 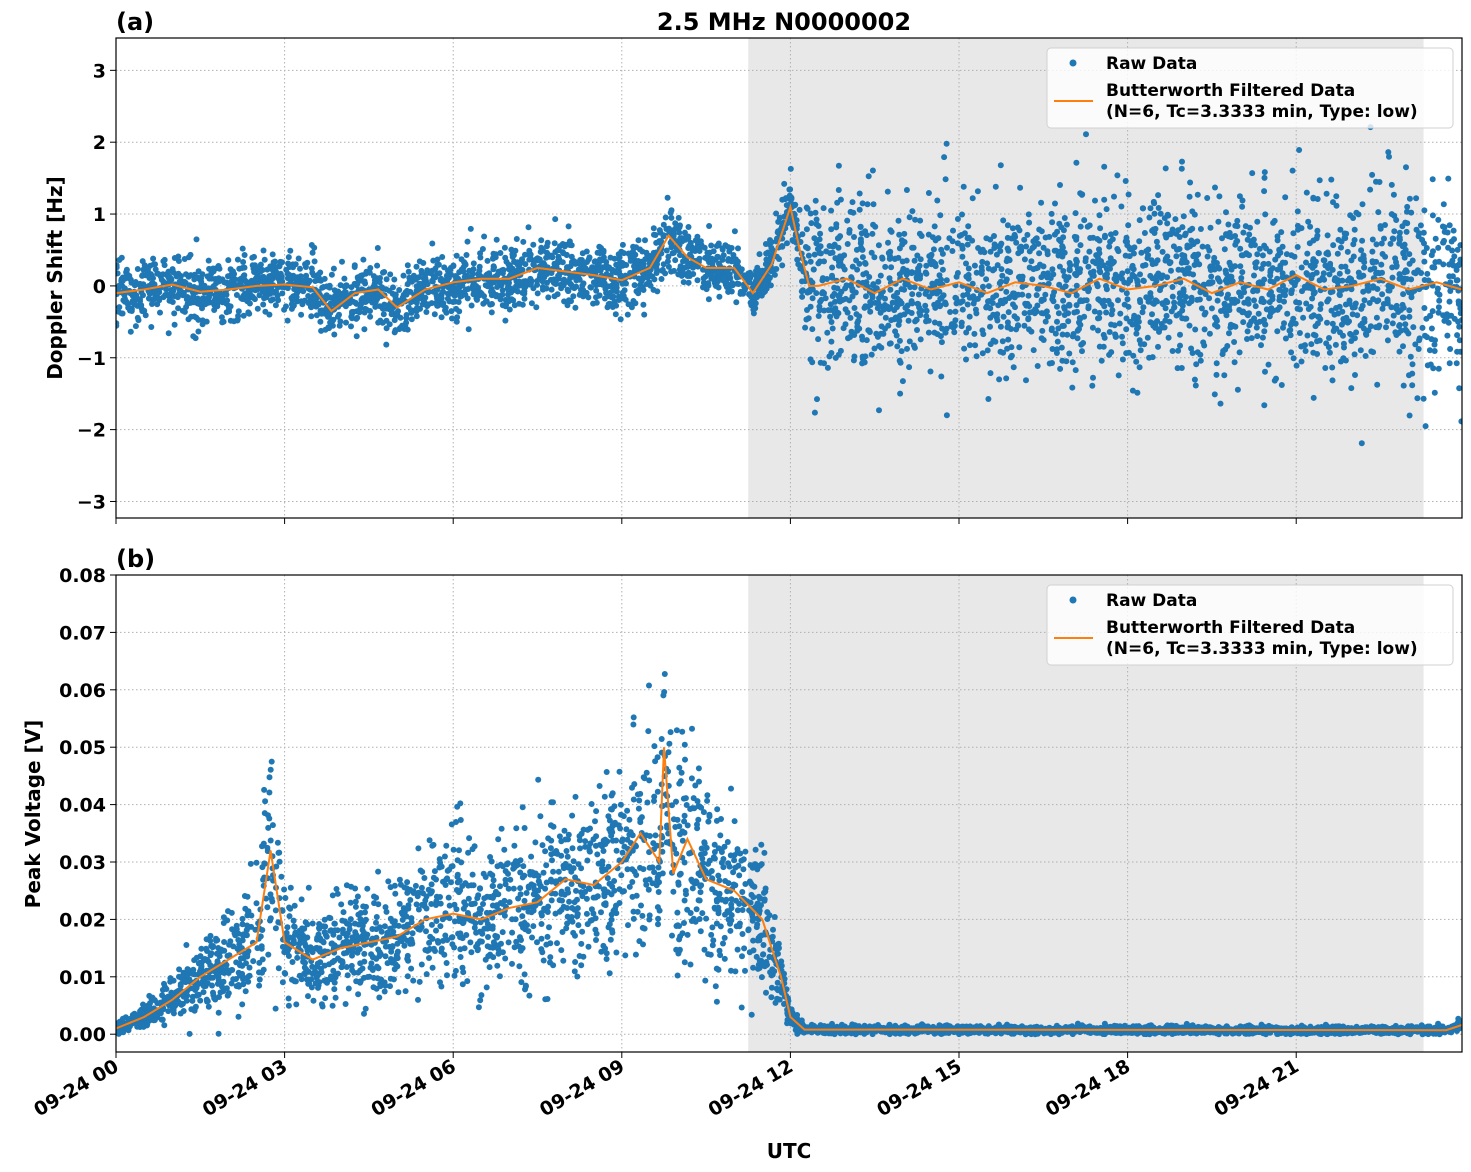 I want to click on filtered-data-line, so click(x=789, y=258).